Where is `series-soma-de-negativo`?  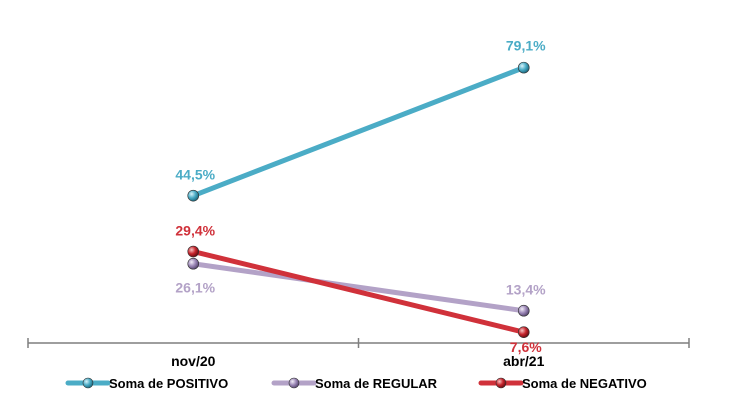
series-soma-de-negativo is located at coordinates (358, 291).